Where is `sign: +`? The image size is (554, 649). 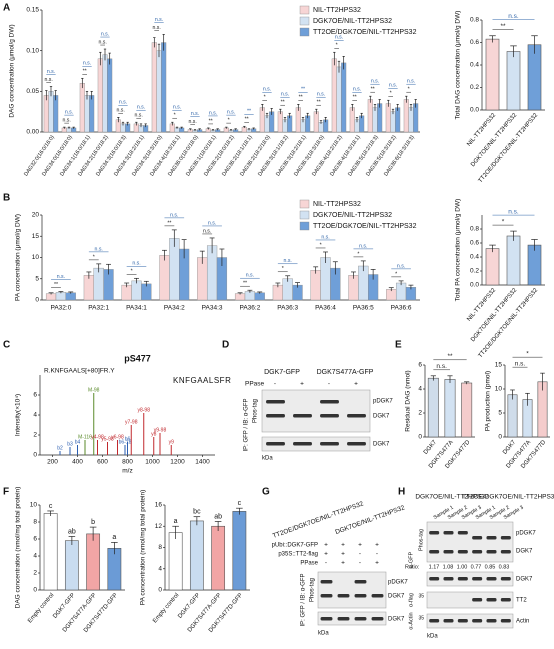
sign: + is located at coordinates (377, 563).